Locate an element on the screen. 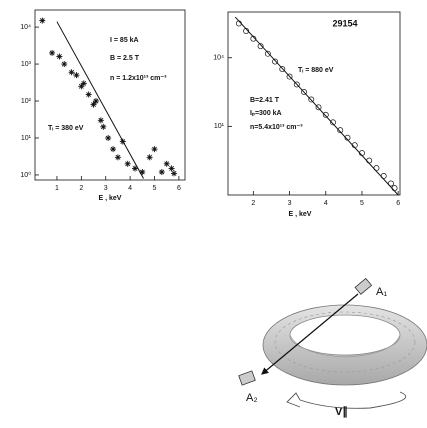 The image size is (427, 428). velocity-label: V∥ is located at coordinates (341, 412).